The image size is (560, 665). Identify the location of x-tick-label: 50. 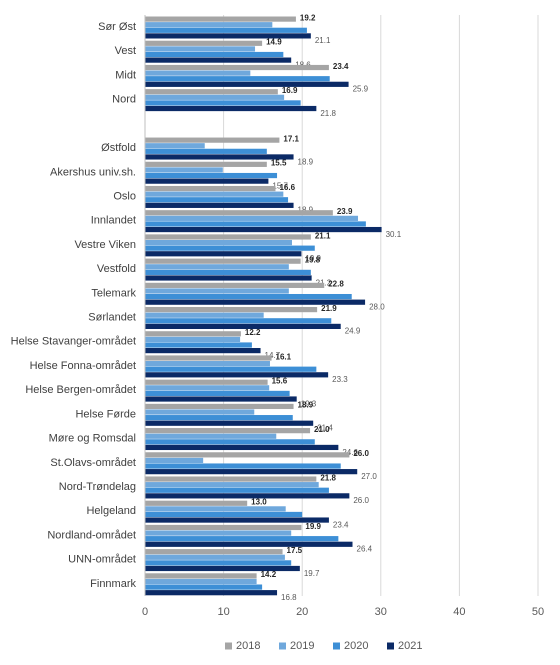
(538, 612).